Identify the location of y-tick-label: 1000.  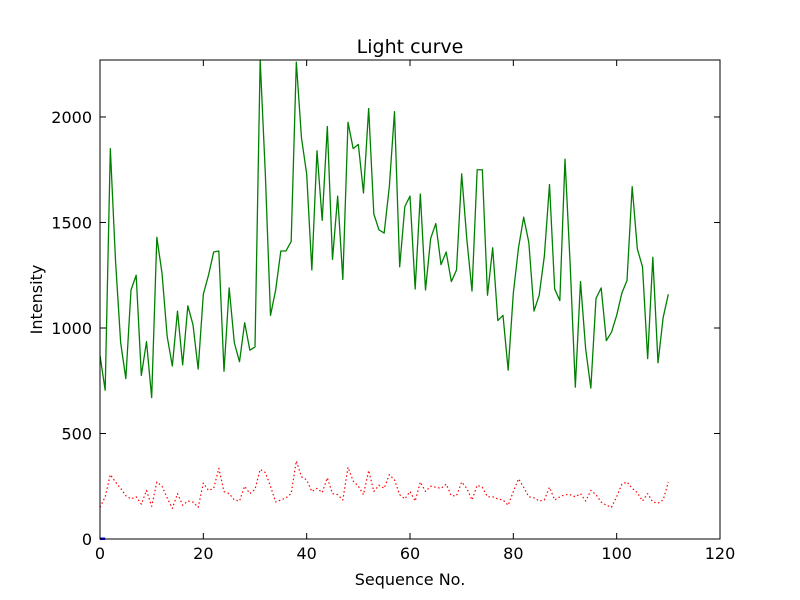
(71, 328).